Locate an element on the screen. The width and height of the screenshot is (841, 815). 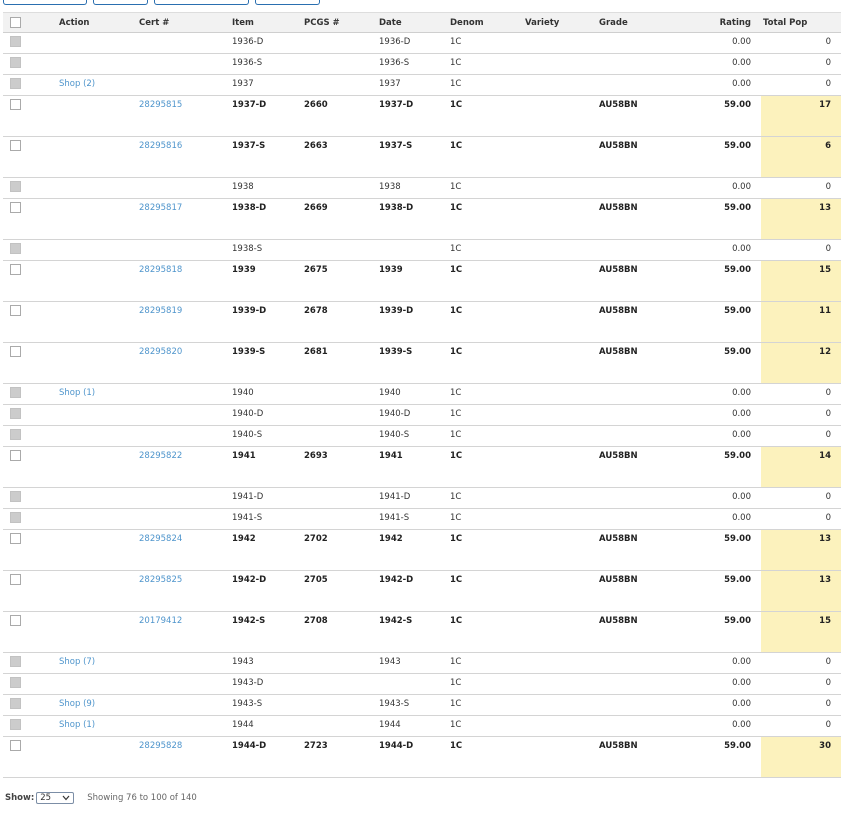
cert-link: 28295825 is located at coordinates (161, 580).